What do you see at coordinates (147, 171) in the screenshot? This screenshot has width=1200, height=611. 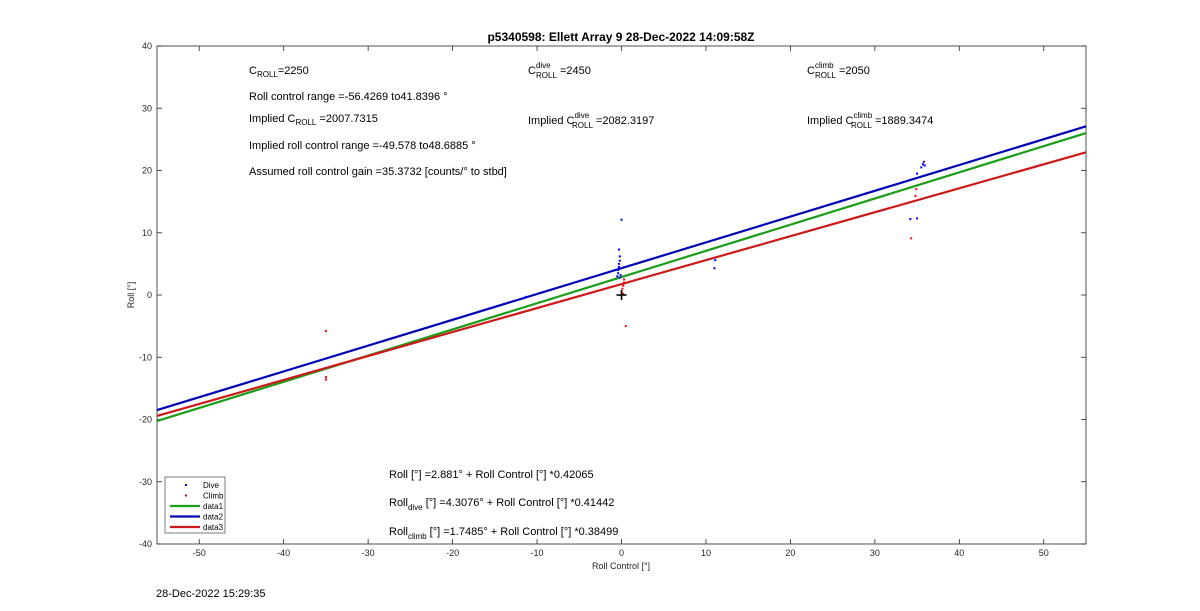 I see `y-tick-label: 20` at bounding box center [147, 171].